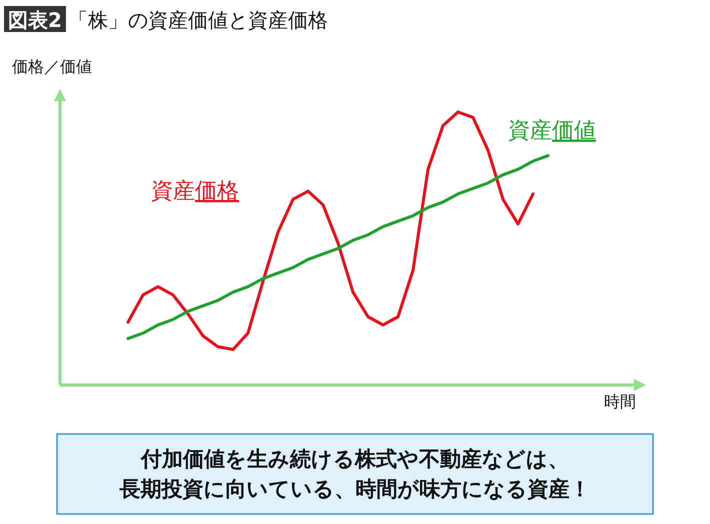 The image size is (710, 524). Describe the element at coordinates (354, 459) in the screenshot. I see `text: 付加価値を生み続ける株式や不動産などは、` at that location.